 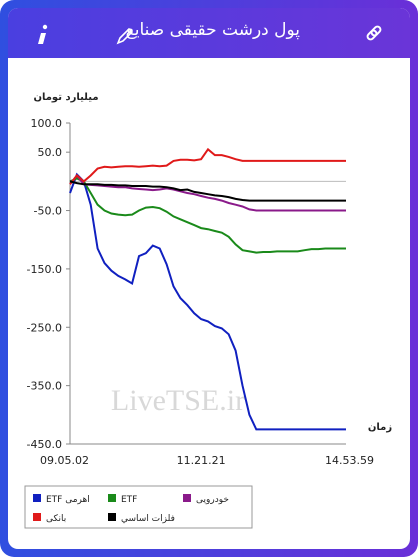 I want to click on header: پول درشت حقیقی صنایع, so click(x=209, y=33).